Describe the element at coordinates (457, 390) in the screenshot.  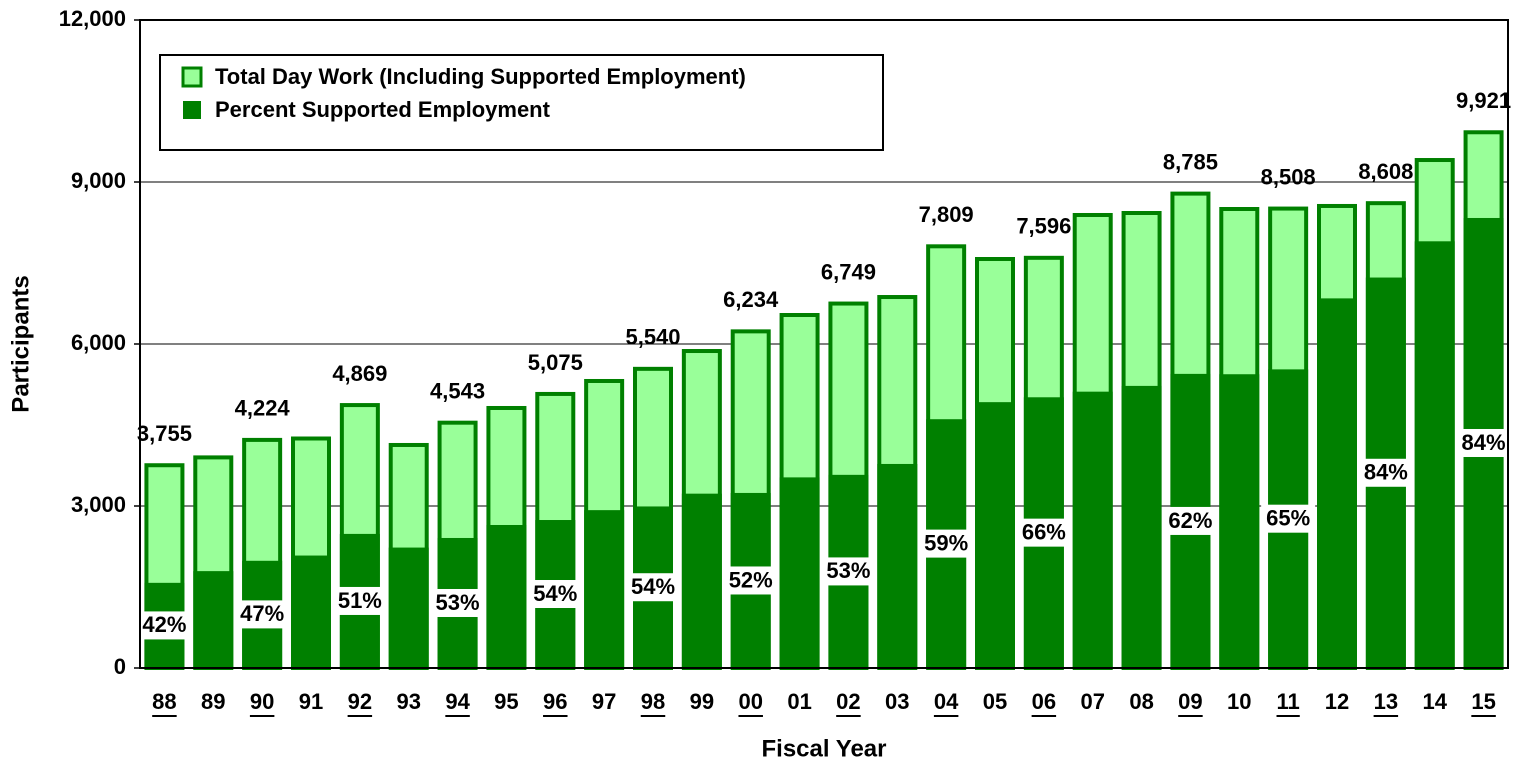
I see `total-label: 4,543` at that location.